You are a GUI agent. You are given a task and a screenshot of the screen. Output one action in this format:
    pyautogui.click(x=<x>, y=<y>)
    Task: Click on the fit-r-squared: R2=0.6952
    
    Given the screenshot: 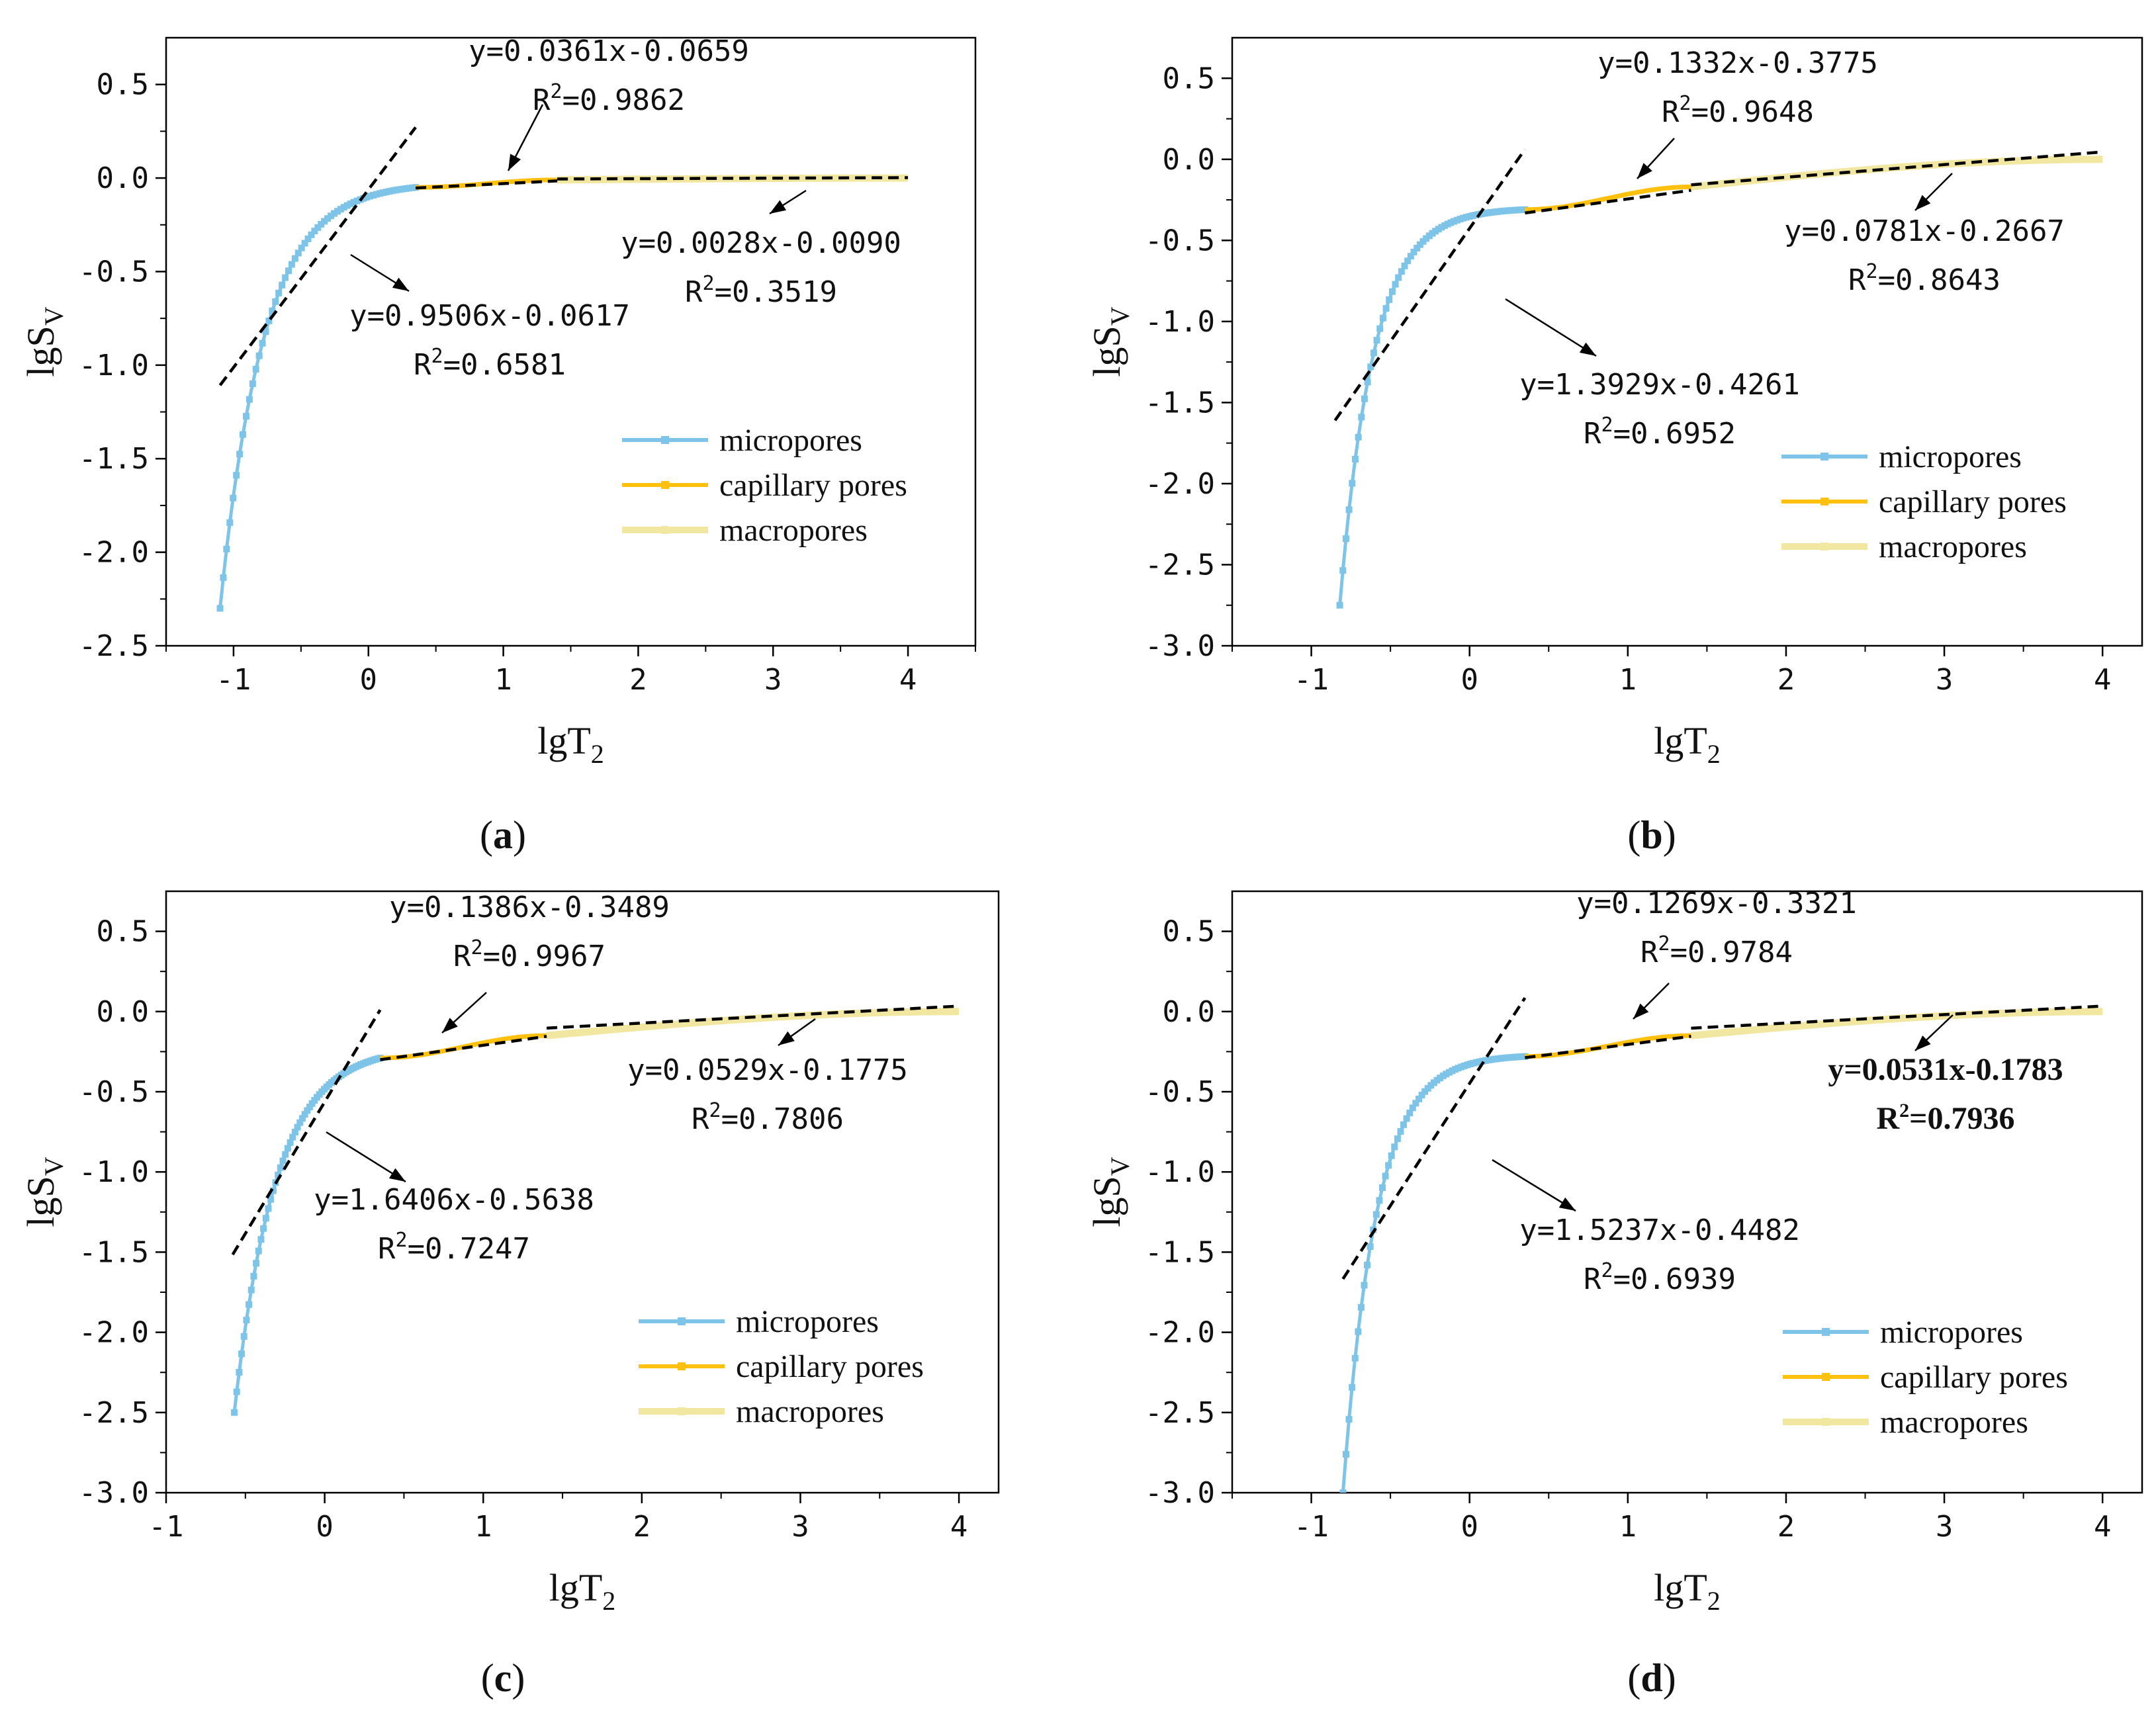 What is the action you would take?
    pyautogui.click(x=1660, y=432)
    